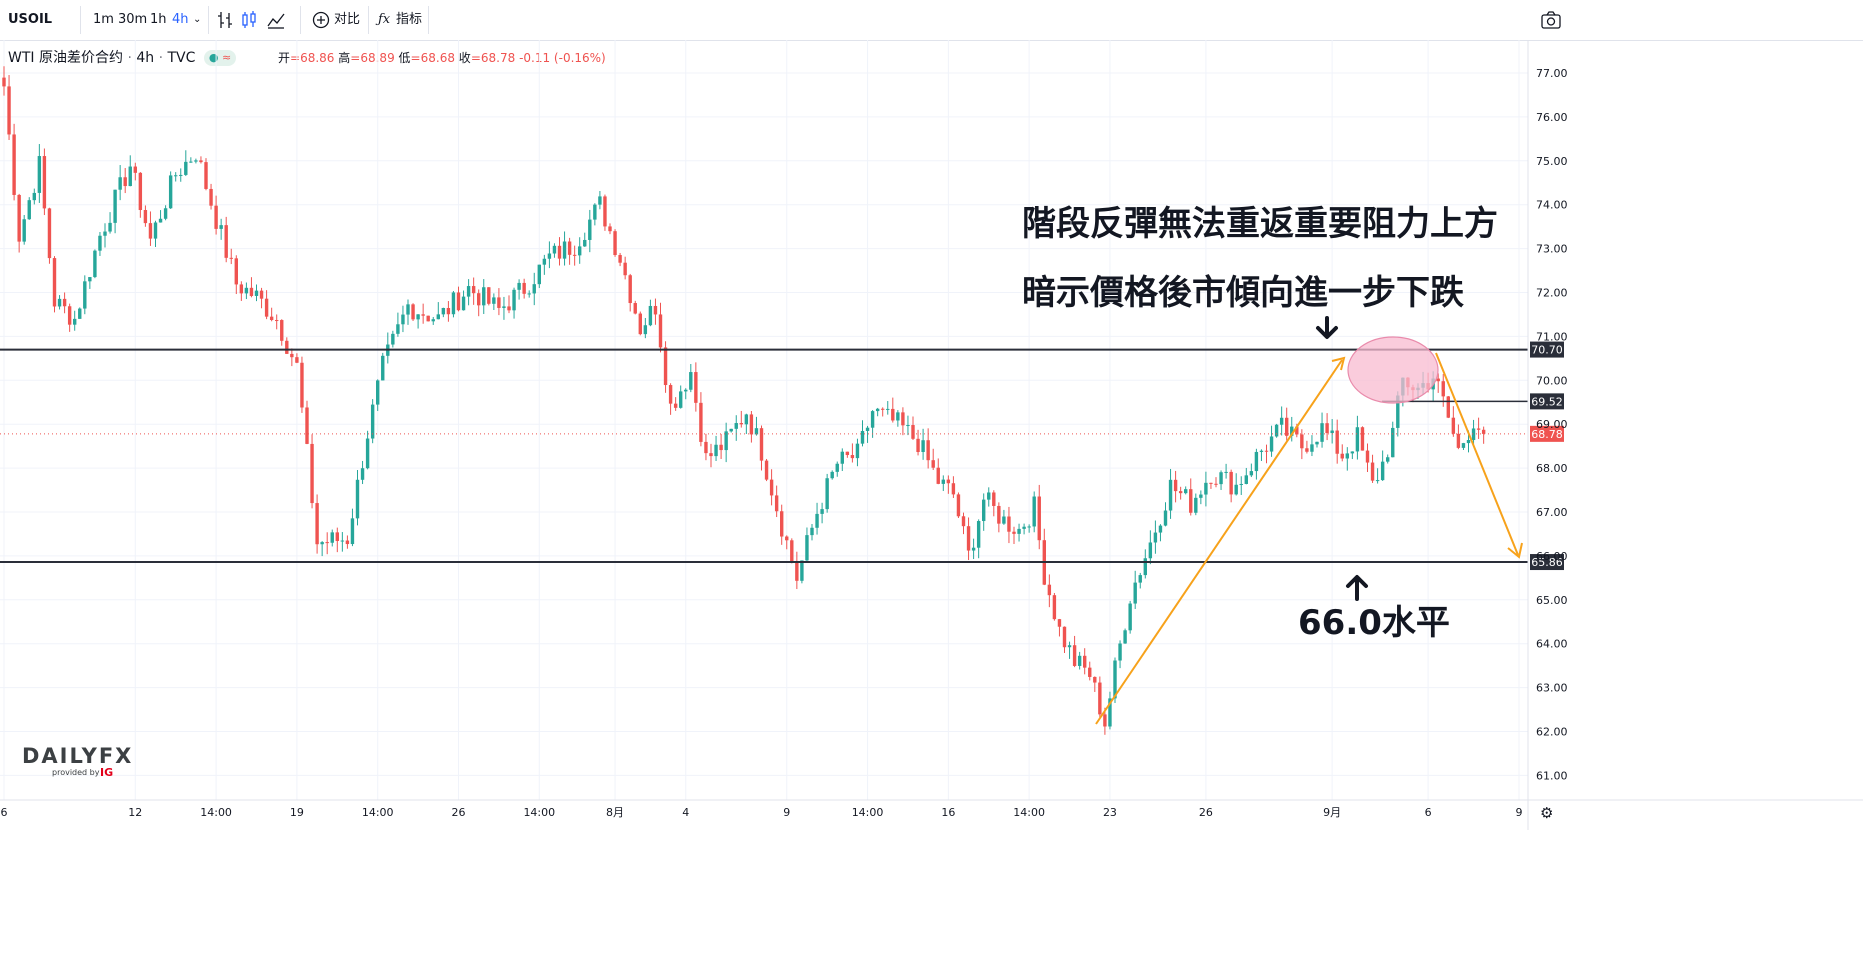 The width and height of the screenshot is (1863, 974). What do you see at coordinates (158, 19) in the screenshot?
I see `interval-1h-button: 1h` at bounding box center [158, 19].